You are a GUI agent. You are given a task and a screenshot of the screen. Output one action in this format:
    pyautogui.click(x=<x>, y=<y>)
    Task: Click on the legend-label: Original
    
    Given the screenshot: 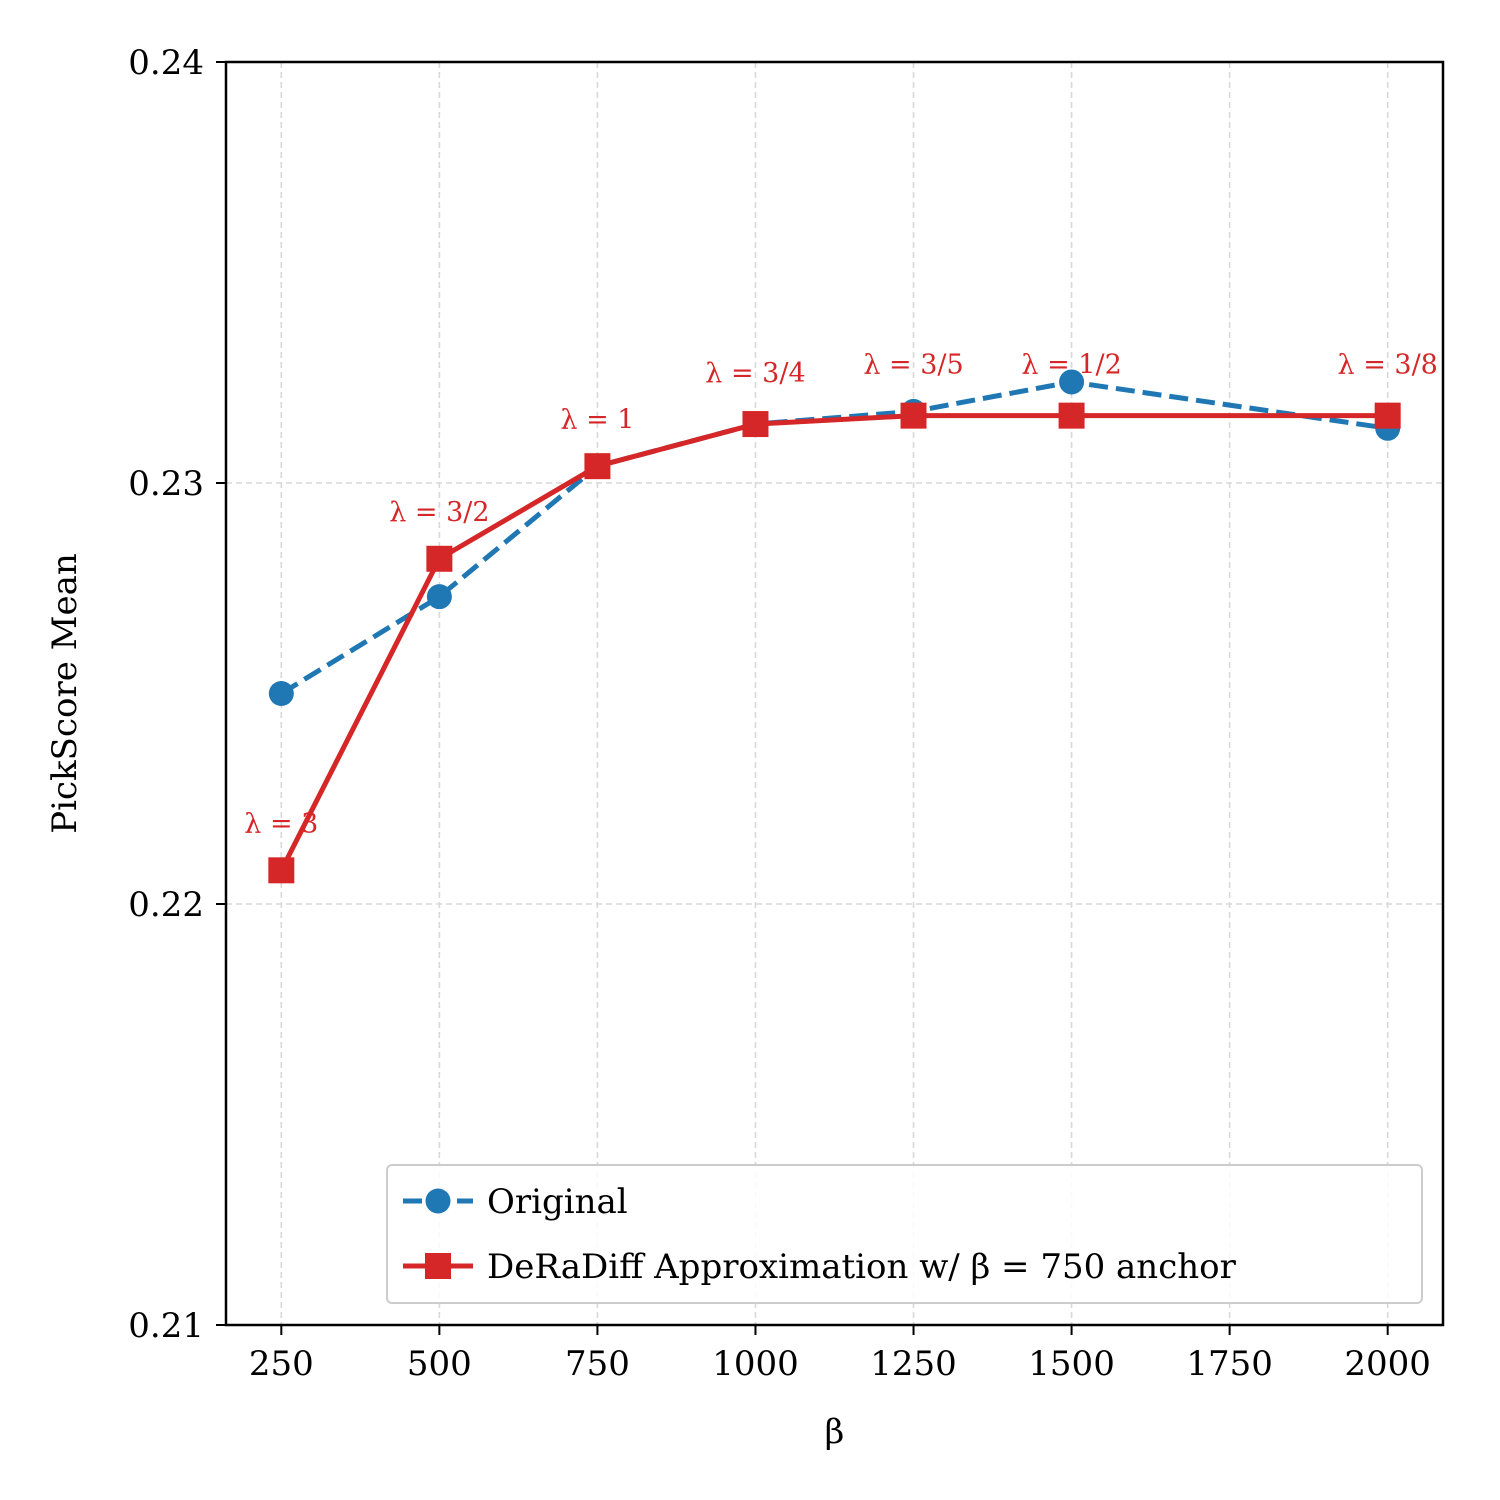 What is the action you would take?
    pyautogui.click(x=557, y=1202)
    